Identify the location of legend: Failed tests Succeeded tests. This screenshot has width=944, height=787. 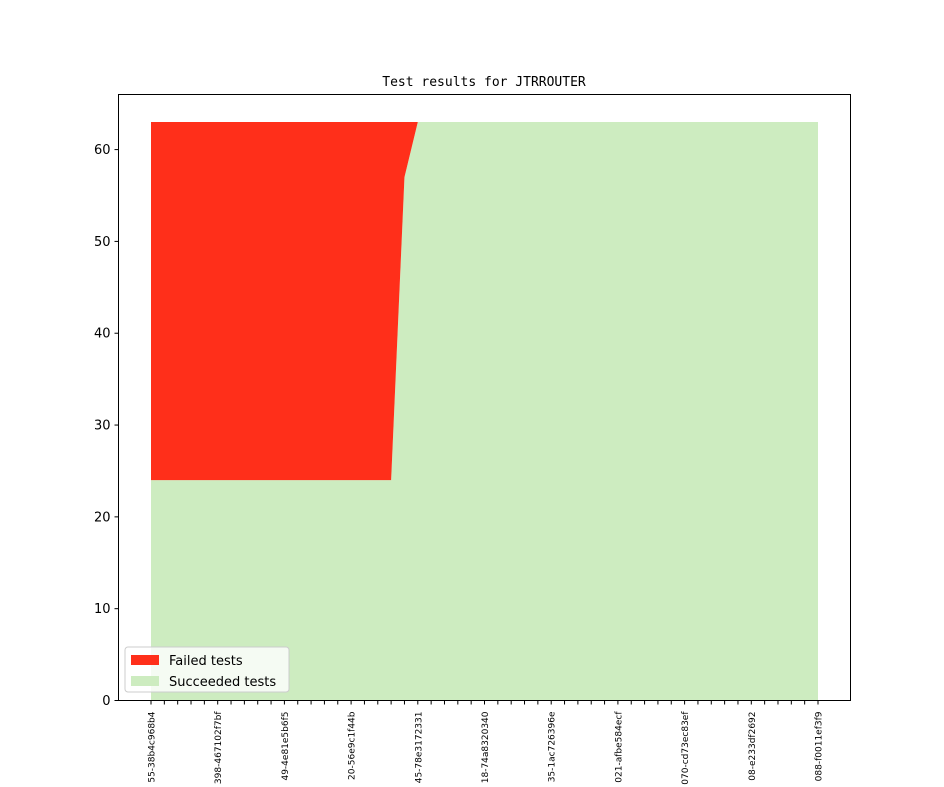
(207, 669).